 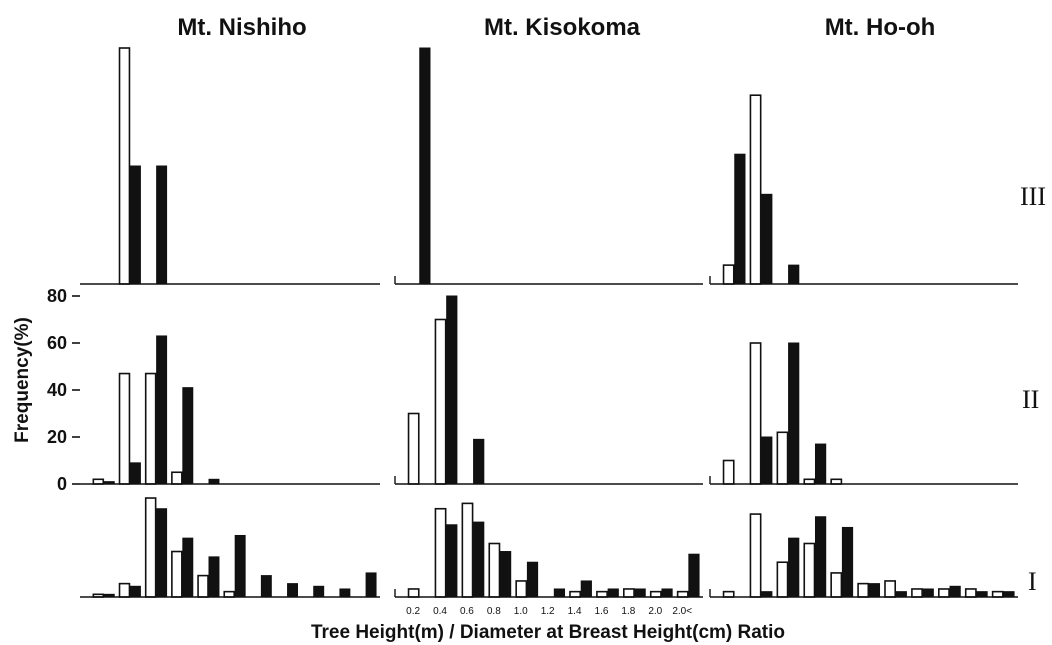 I want to click on y-tick-label-0: 0, so click(x=62, y=484).